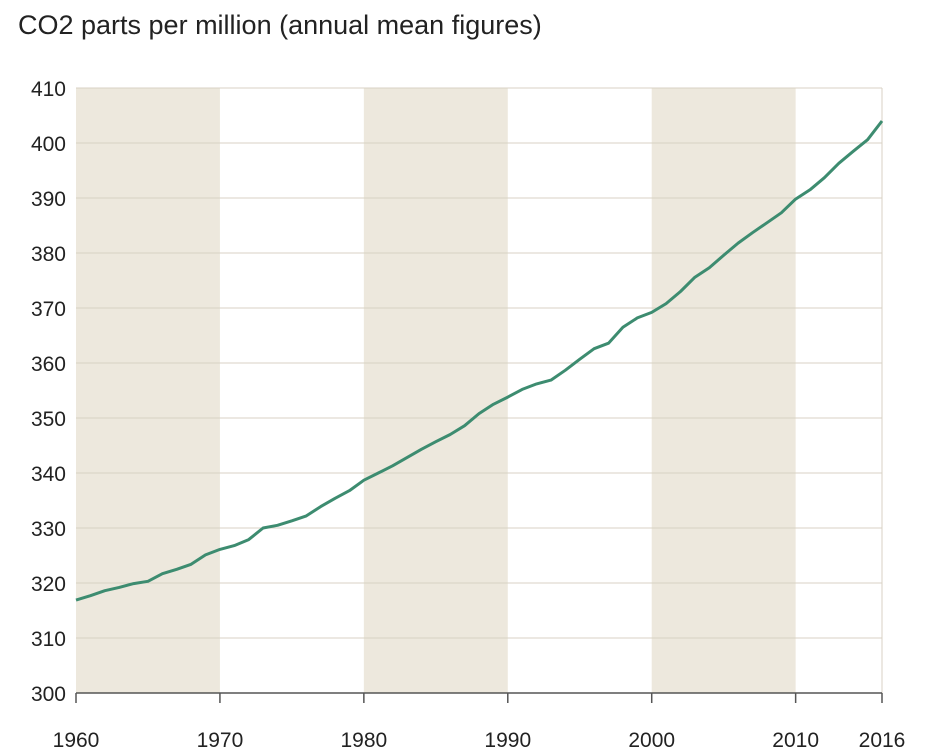 The image size is (936, 754). Describe the element at coordinates (795, 740) in the screenshot. I see `x-tick-label: 2010` at that location.